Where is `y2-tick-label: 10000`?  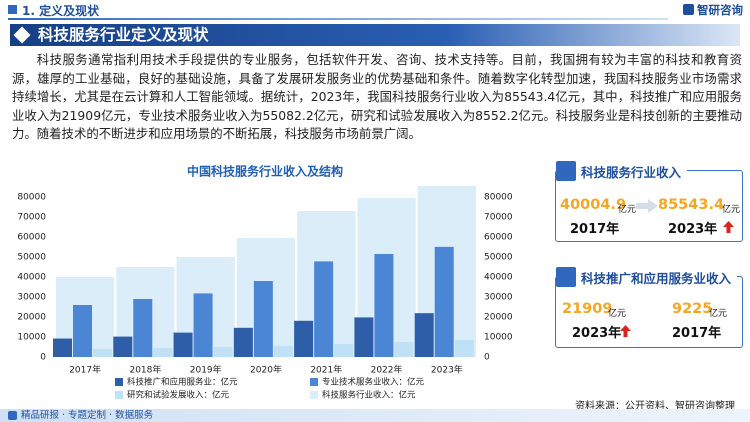 y2-tick-label: 10000 is located at coordinates (498, 338).